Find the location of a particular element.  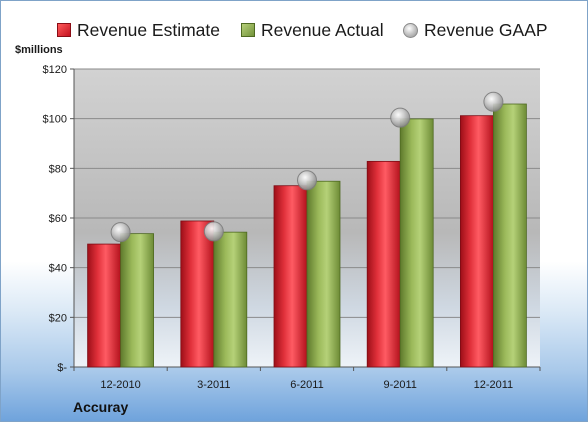

x-tick-label: 3-2011 is located at coordinates (213, 385).